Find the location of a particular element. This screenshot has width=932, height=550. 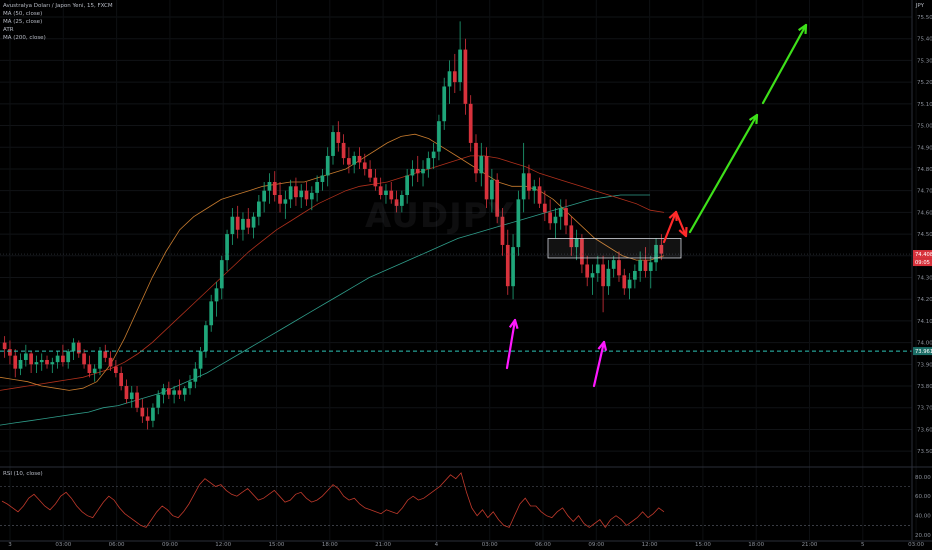

symbol-watermark: AUDJPY is located at coordinates (440, 216).